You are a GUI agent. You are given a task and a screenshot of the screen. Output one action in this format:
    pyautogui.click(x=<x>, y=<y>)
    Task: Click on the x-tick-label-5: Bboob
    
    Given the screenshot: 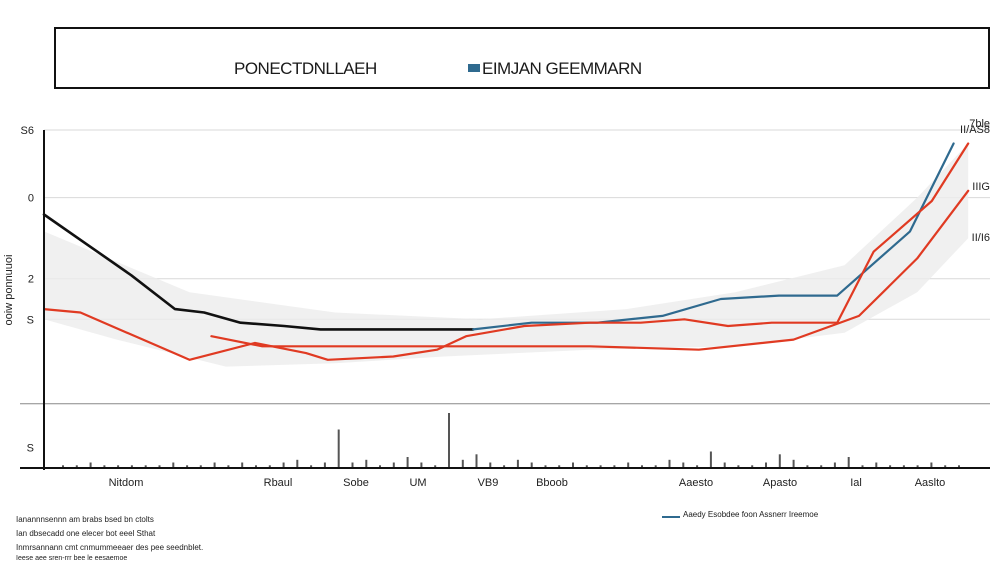 What is the action you would take?
    pyautogui.click(x=552, y=483)
    